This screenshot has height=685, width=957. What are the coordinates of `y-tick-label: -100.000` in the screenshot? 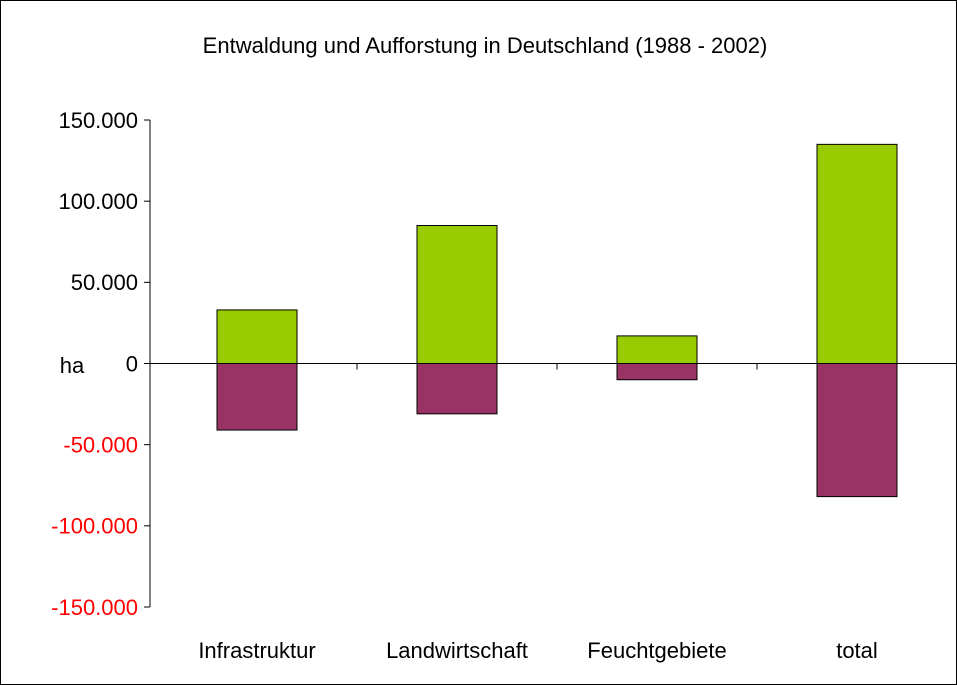 It's located at (94, 526).